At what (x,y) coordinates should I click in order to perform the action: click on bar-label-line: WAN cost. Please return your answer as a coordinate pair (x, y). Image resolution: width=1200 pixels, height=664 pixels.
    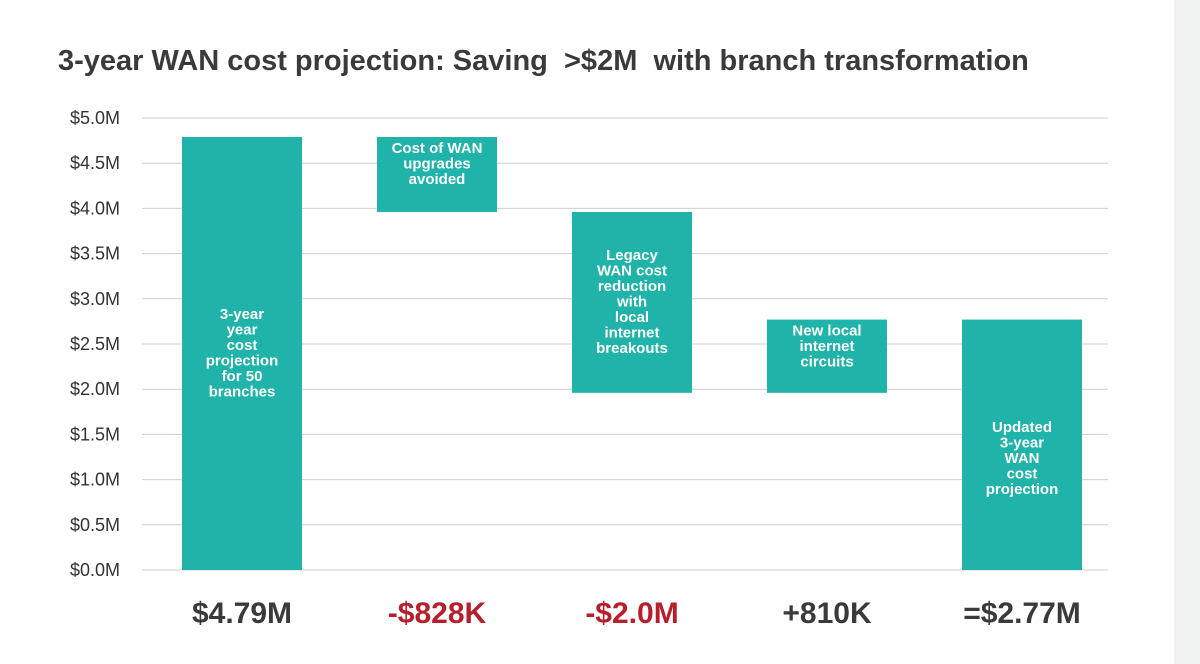
    Looking at the image, I should click on (632, 271).